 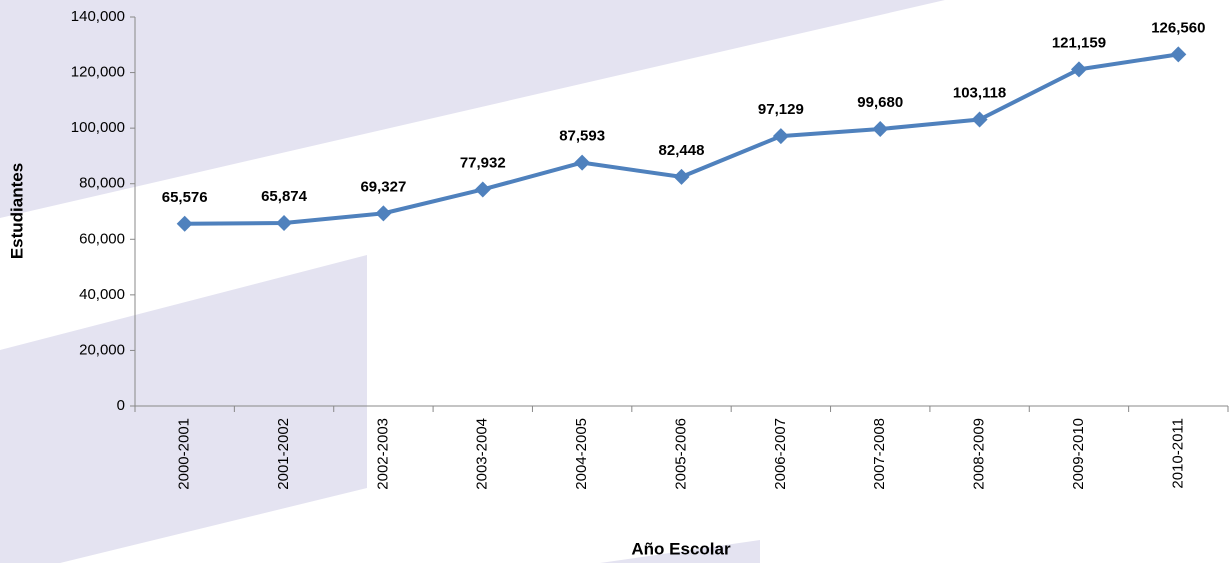 I want to click on y-tick-label: 140,000, so click(x=98, y=16).